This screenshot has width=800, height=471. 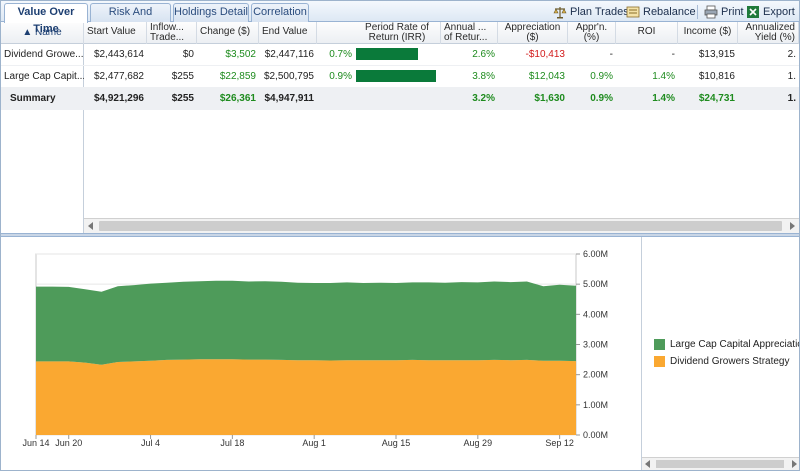 What do you see at coordinates (340, 54) in the screenshot?
I see `cell-irr: 0.7%` at bounding box center [340, 54].